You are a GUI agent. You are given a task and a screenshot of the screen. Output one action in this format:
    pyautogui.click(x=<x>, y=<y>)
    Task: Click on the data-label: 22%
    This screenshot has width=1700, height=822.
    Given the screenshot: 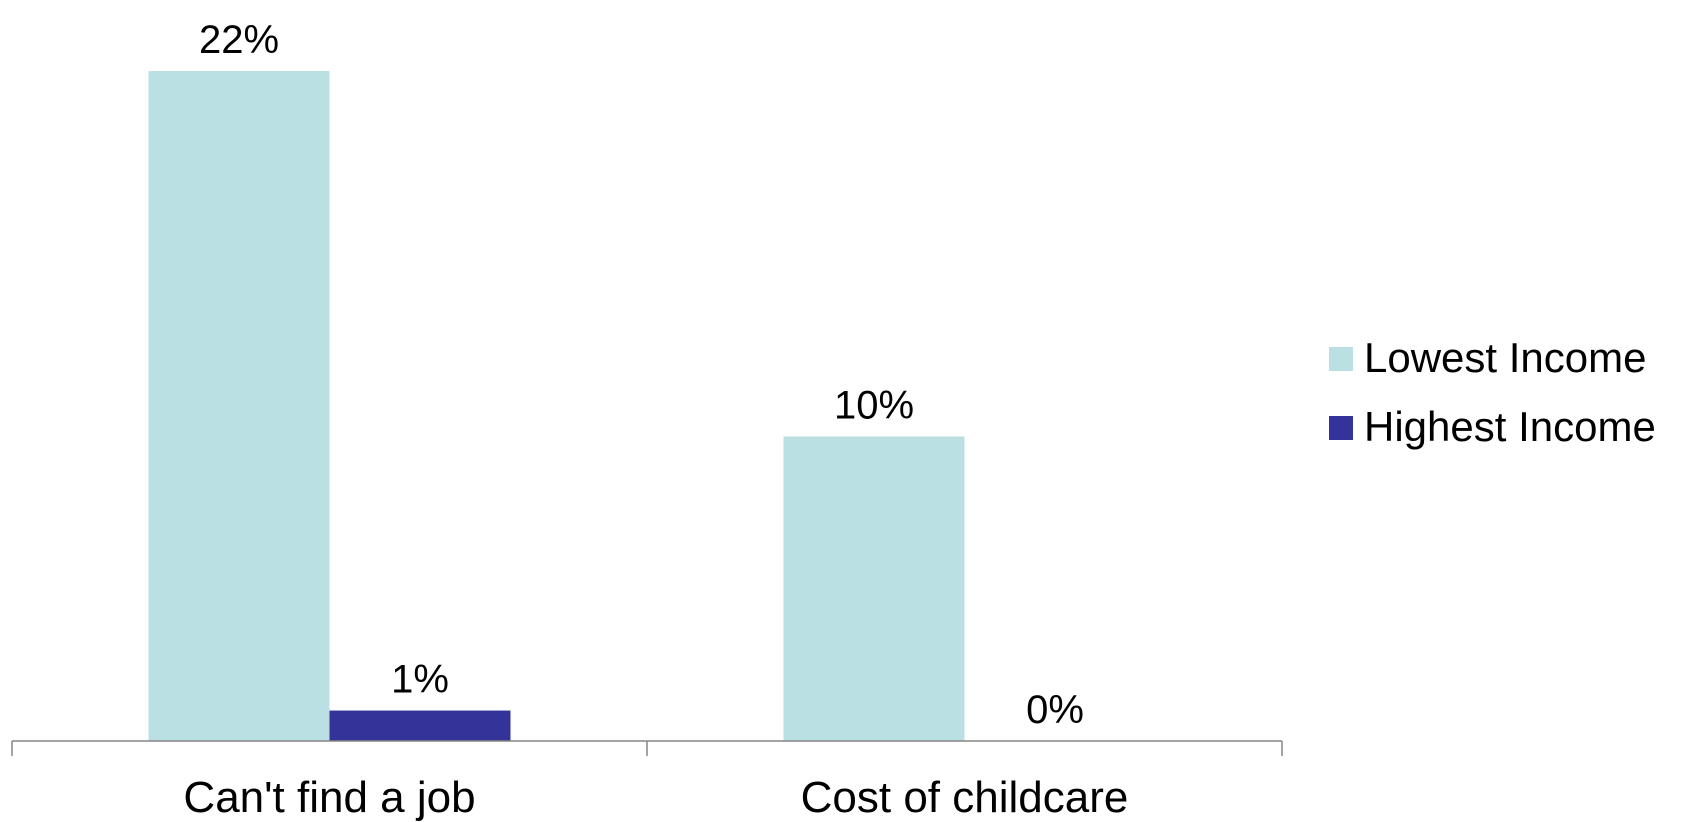 What is the action you would take?
    pyautogui.click(x=239, y=40)
    